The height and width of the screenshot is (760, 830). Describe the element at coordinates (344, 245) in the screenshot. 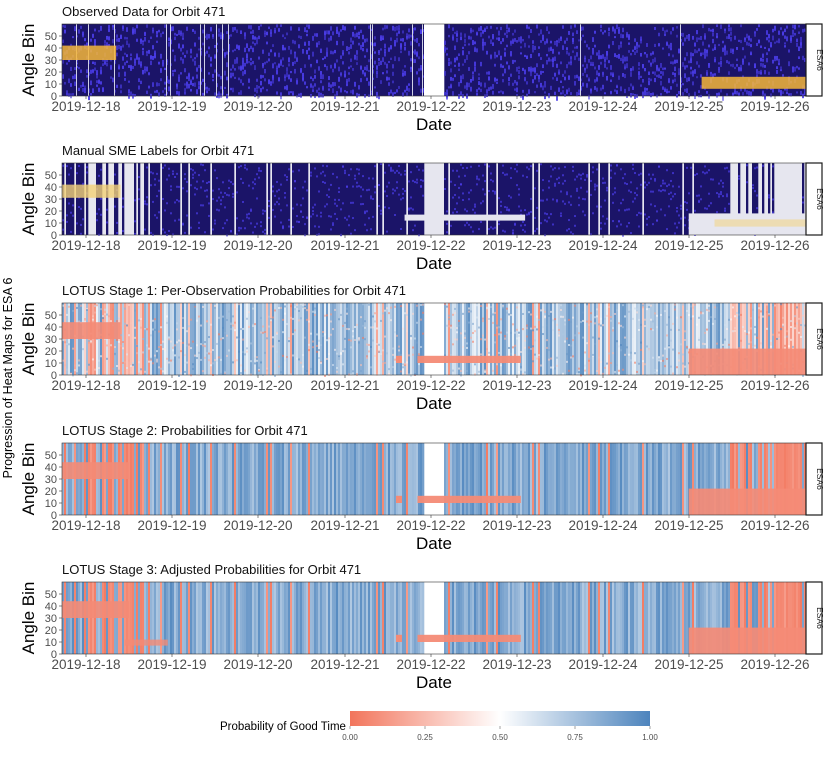

I see `x-tick-label: 2019-12-21` at that location.